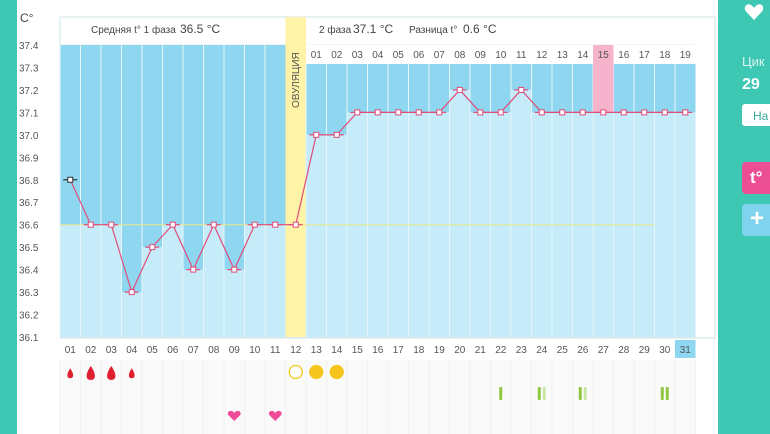  I want to click on add-temperature-button: t°, so click(756, 178).